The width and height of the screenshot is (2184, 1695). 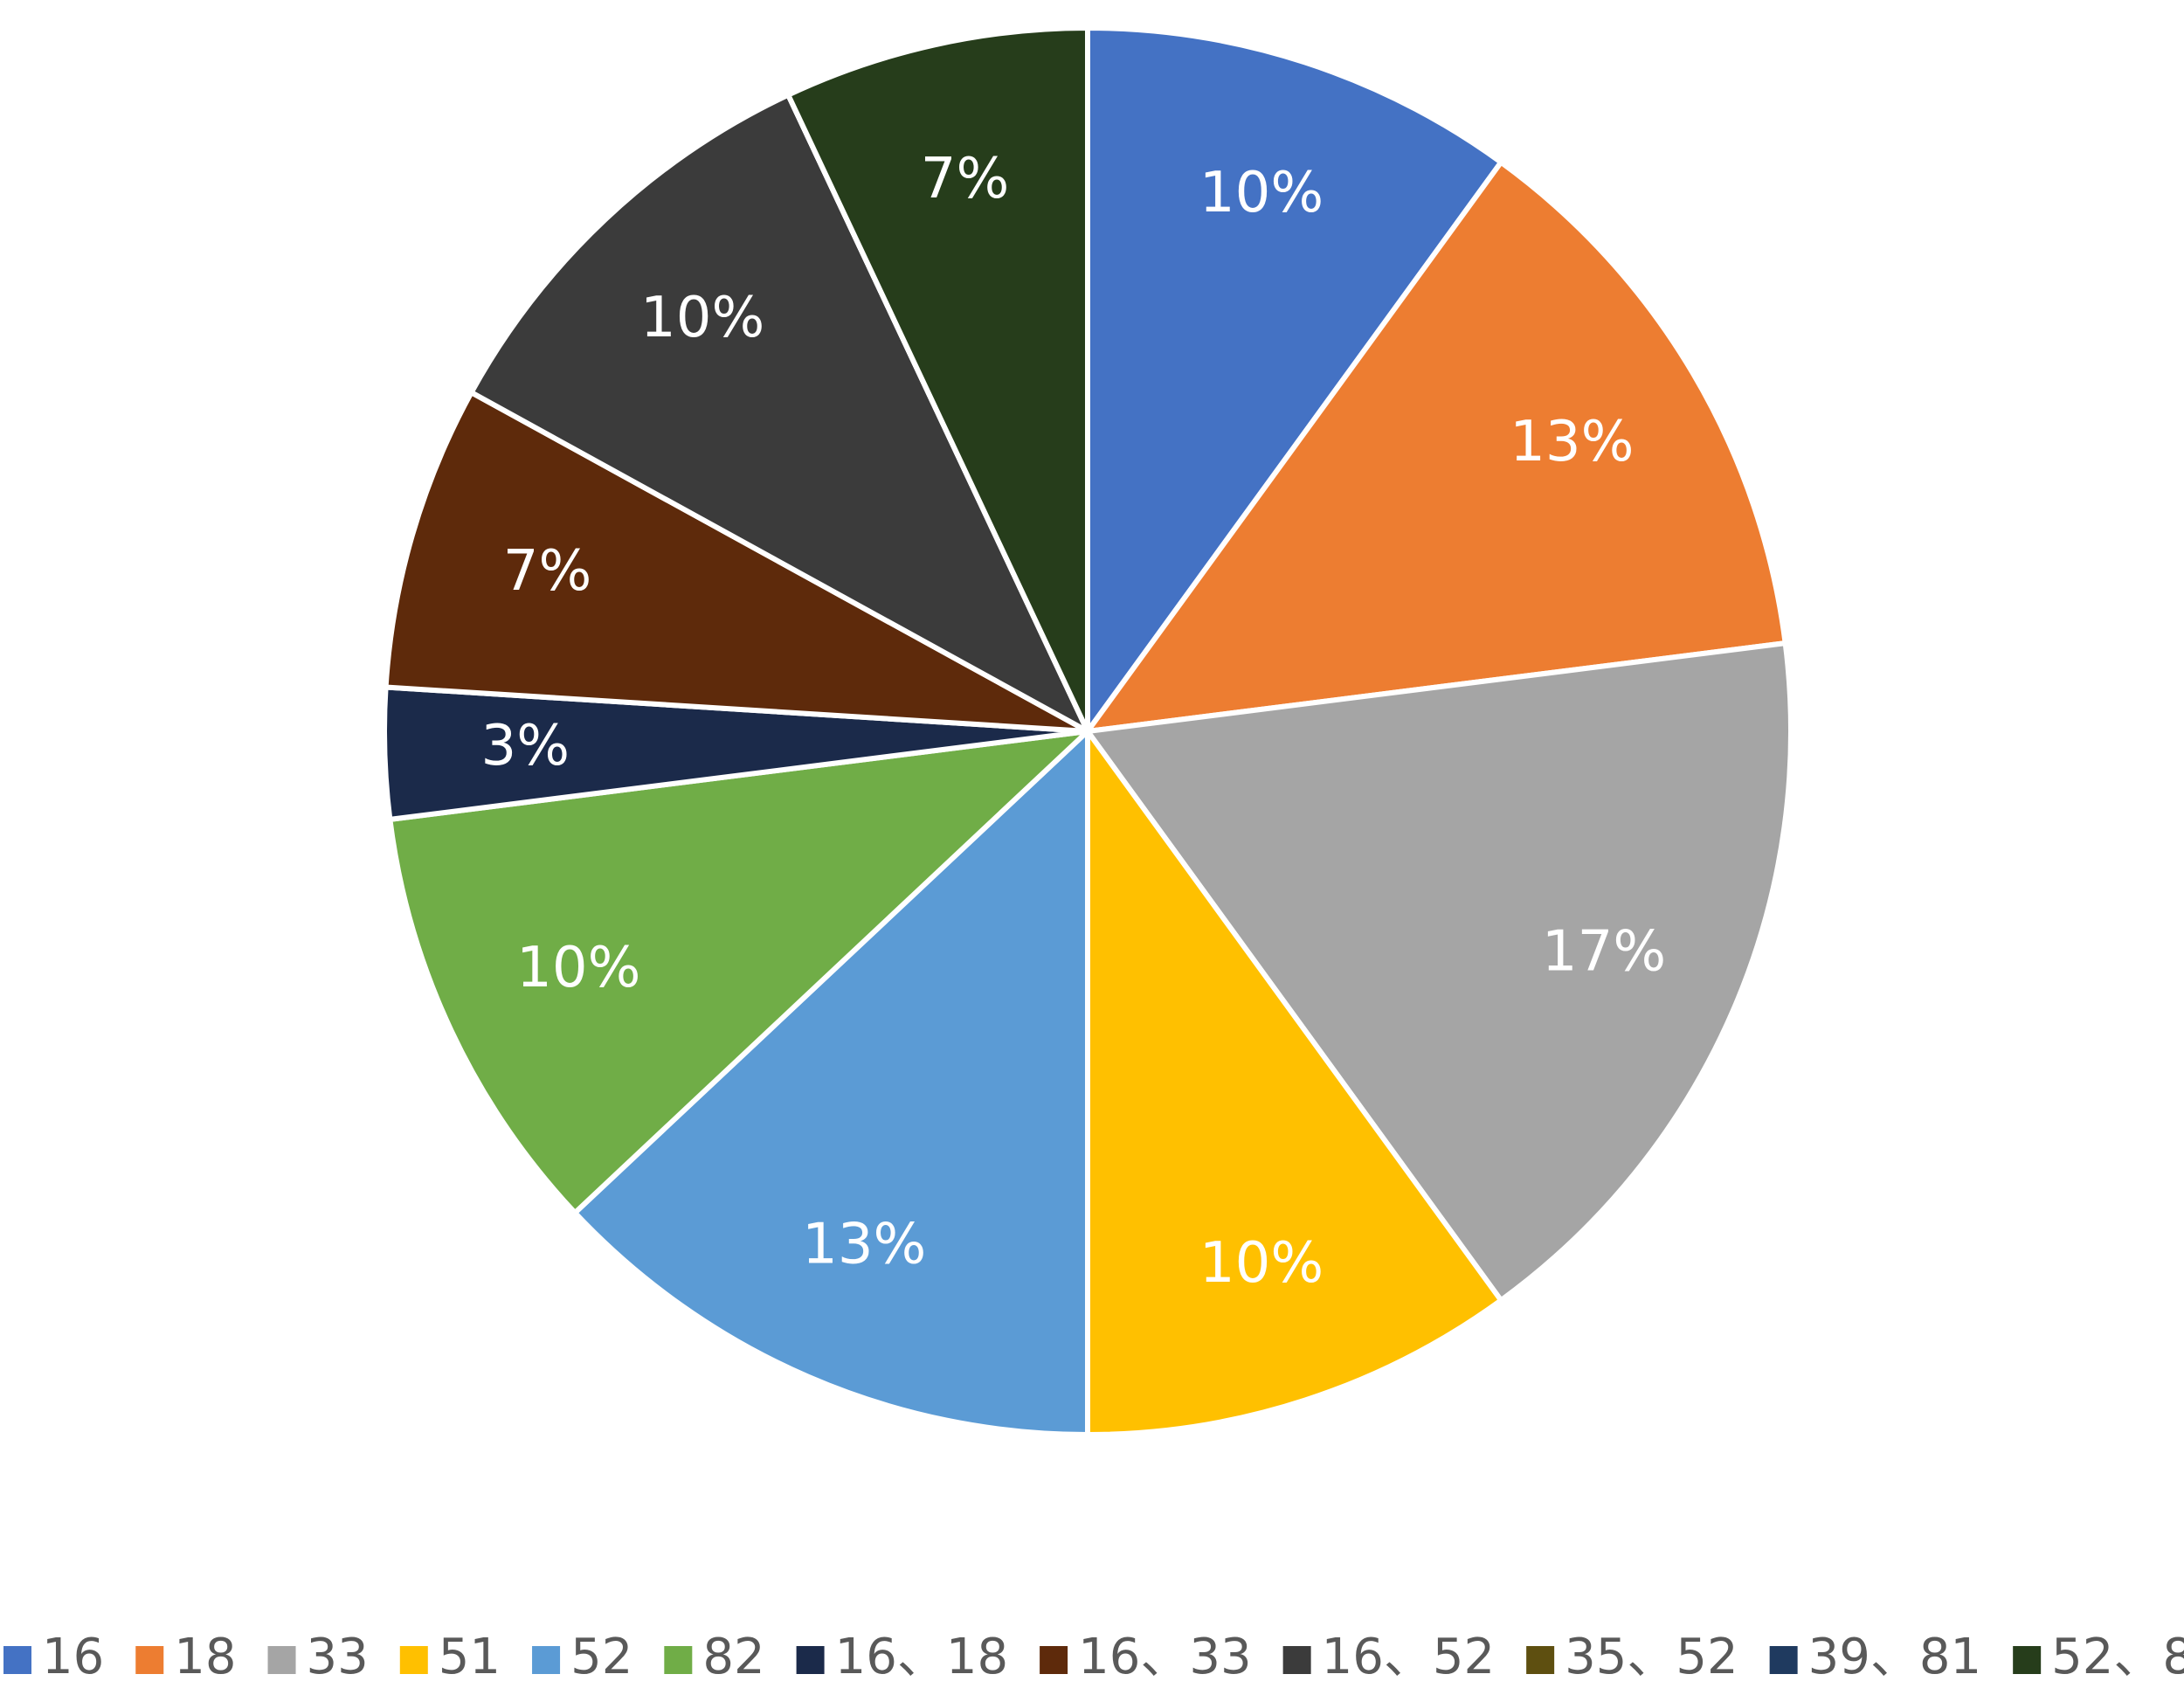 What do you see at coordinates (470, 1657) in the screenshot?
I see `legend-label: 51` at bounding box center [470, 1657].